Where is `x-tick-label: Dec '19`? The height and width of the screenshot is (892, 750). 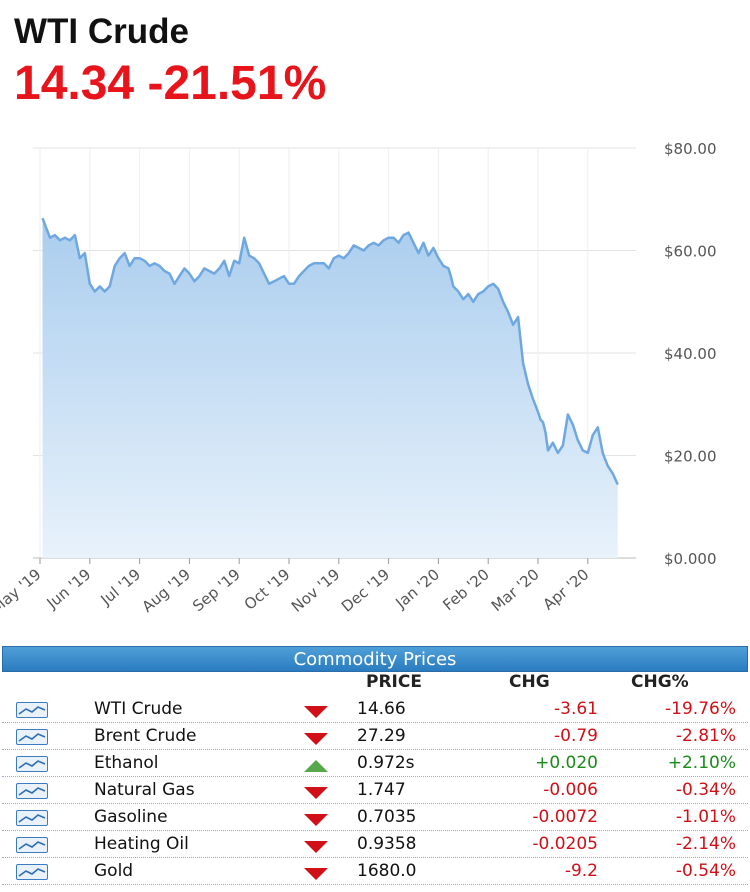
x-tick-label: Dec '19 is located at coordinates (365, 590).